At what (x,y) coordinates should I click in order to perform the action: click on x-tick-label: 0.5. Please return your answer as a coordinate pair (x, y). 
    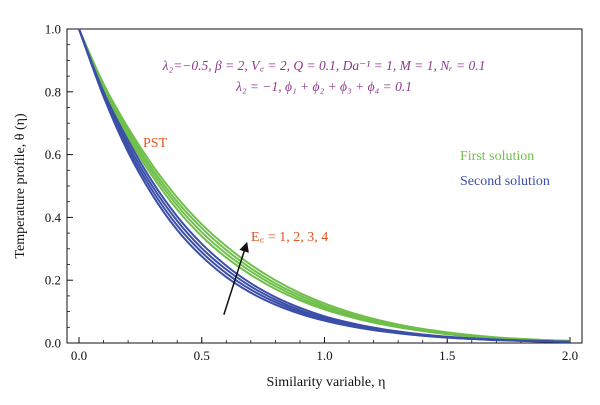
    Looking at the image, I should click on (202, 355).